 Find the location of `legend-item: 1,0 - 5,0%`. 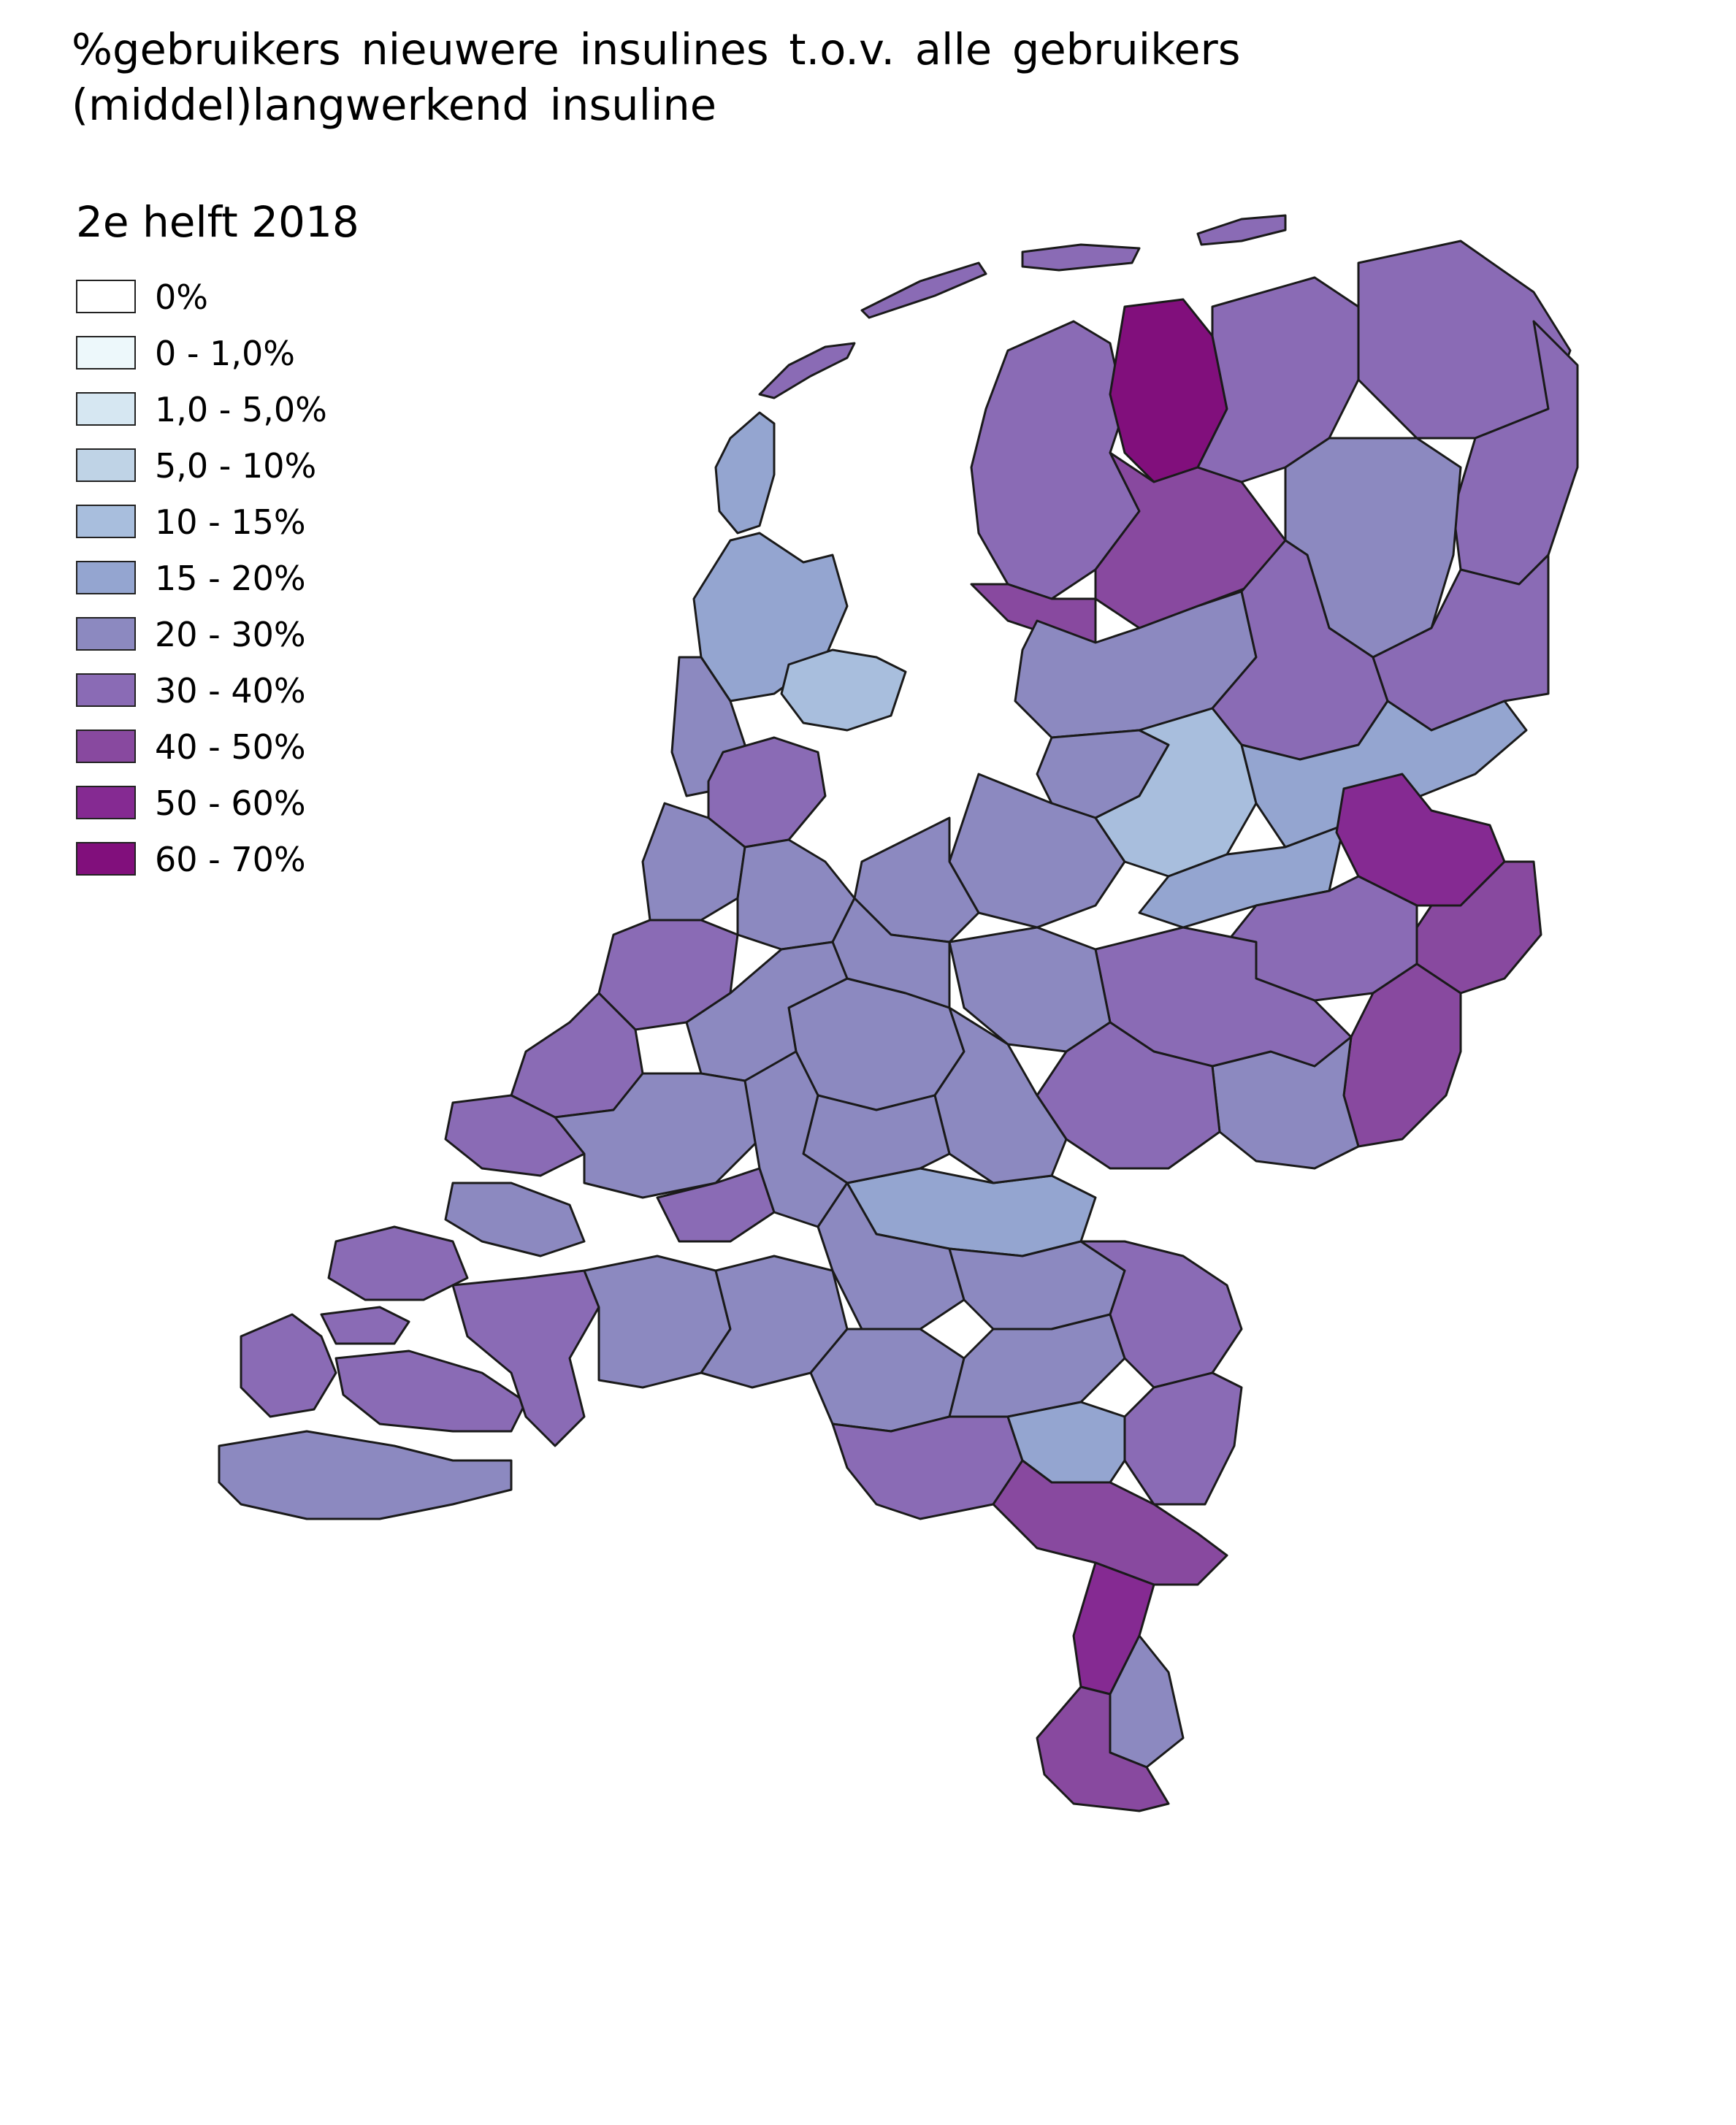

legend-item: 1,0 - 5,0% is located at coordinates (258, 409).